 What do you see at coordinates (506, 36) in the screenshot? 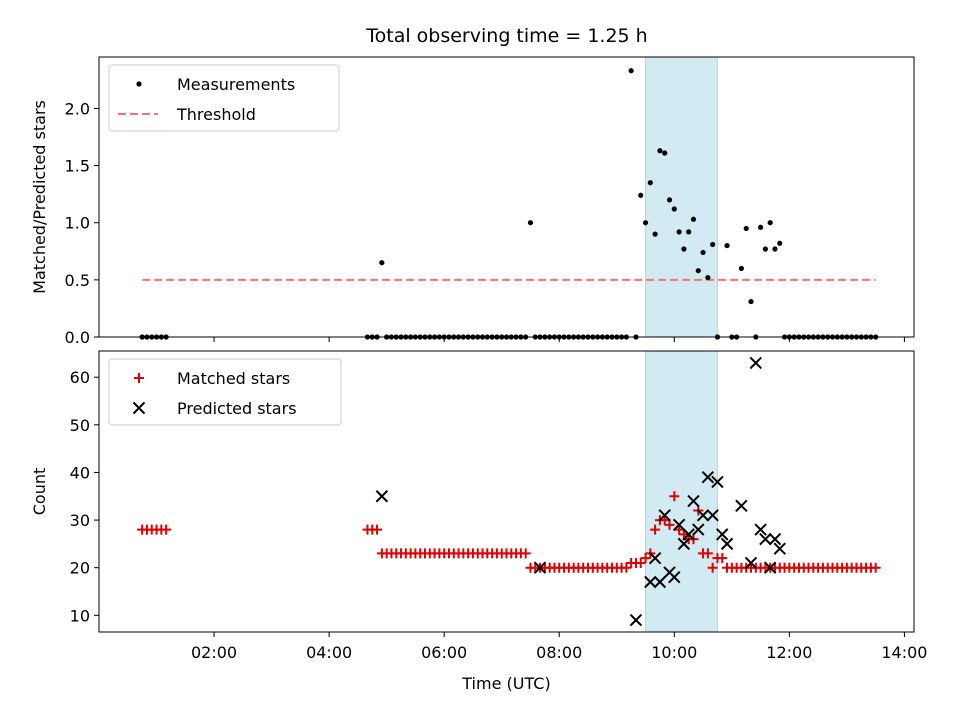
I see `chart-title: Total observing time = 1.25 h` at bounding box center [506, 36].